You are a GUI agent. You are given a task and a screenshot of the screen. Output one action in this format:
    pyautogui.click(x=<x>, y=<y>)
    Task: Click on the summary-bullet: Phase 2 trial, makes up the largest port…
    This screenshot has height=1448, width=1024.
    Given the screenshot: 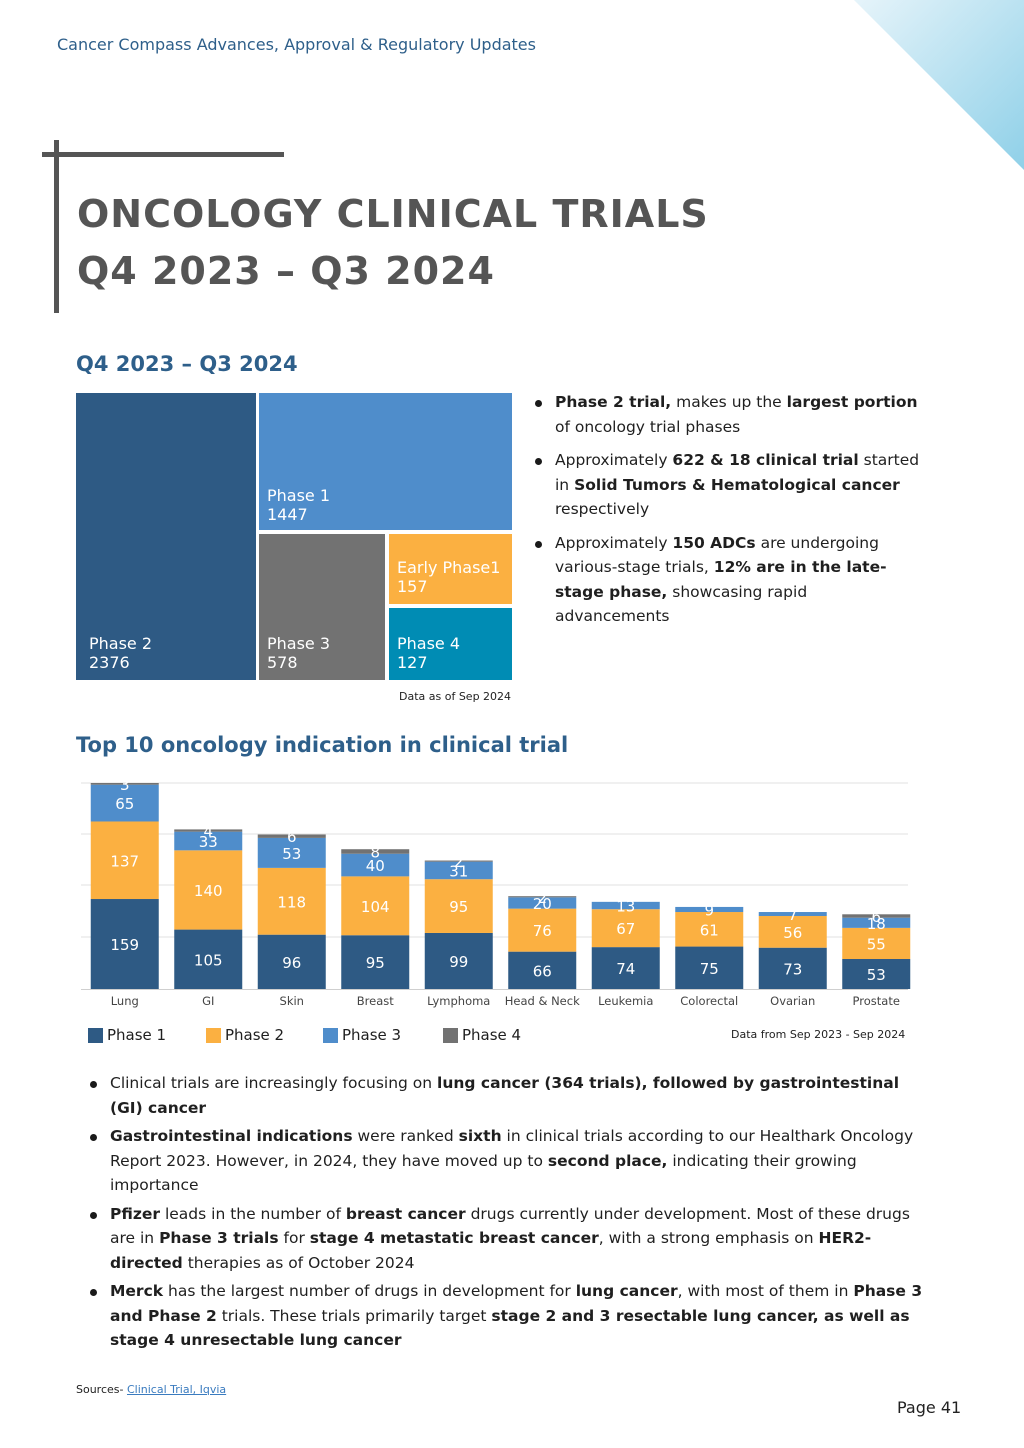 What is the action you would take?
    pyautogui.click(x=728, y=414)
    